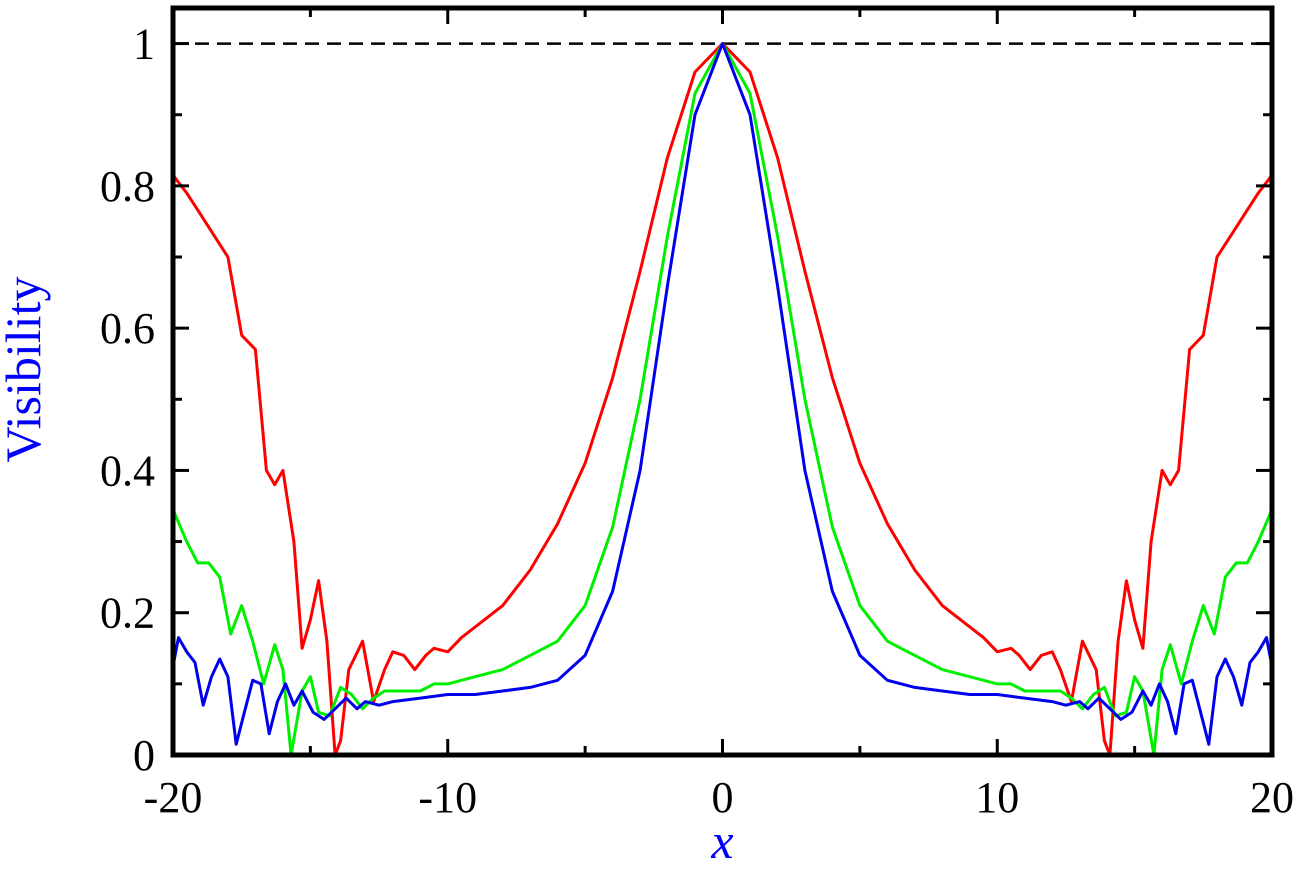  I want to click on y-tick-label: 1, so click(144, 44).